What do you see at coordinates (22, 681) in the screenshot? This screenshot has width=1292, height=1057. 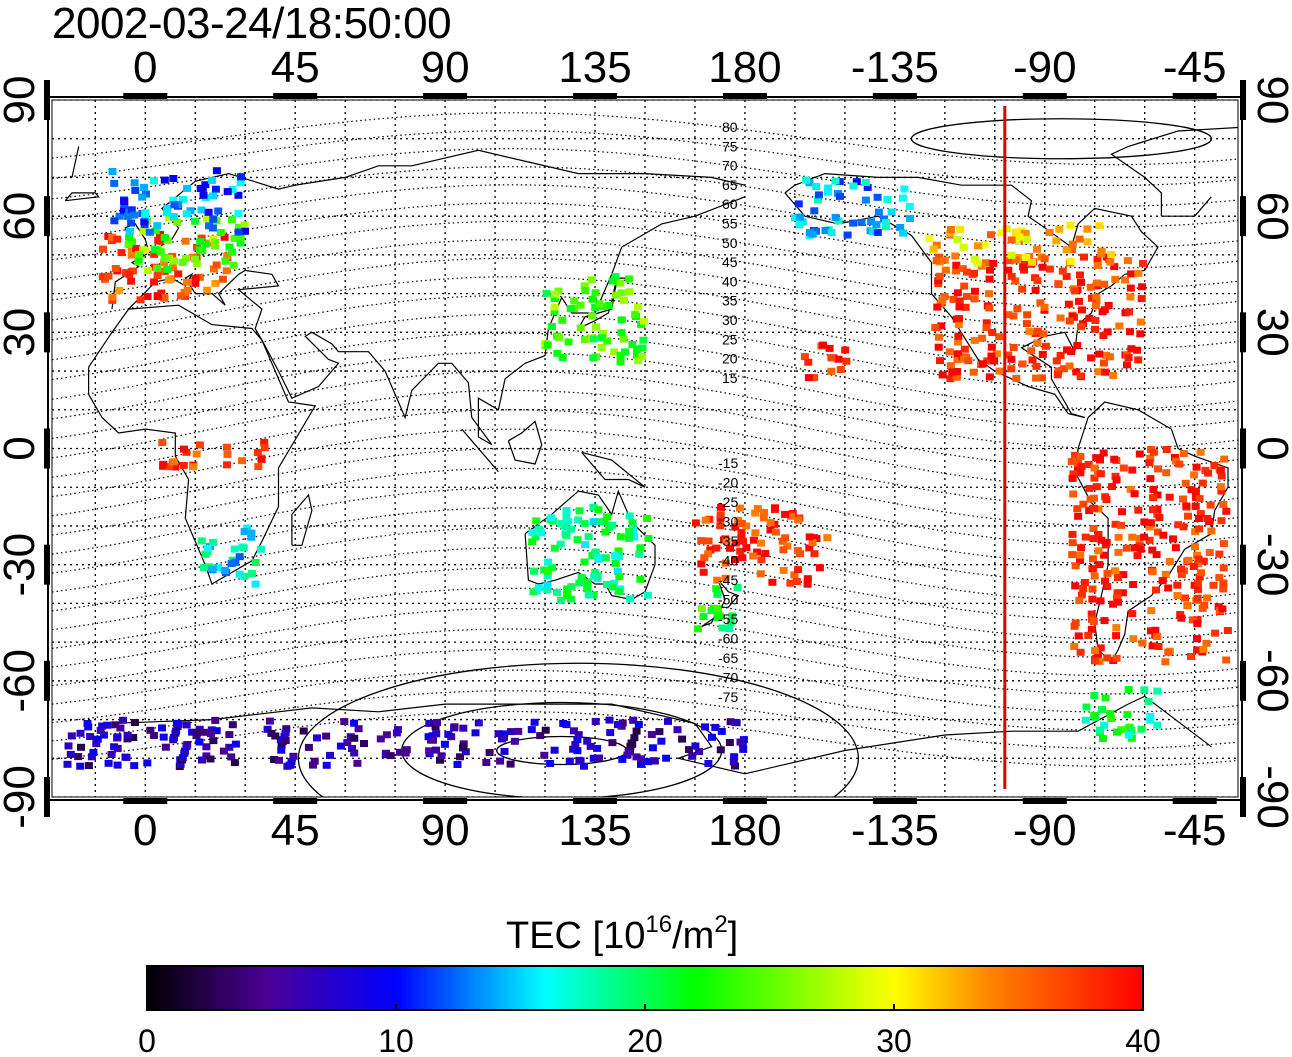 I see `lat-tick-label-left: -60` at bounding box center [22, 681].